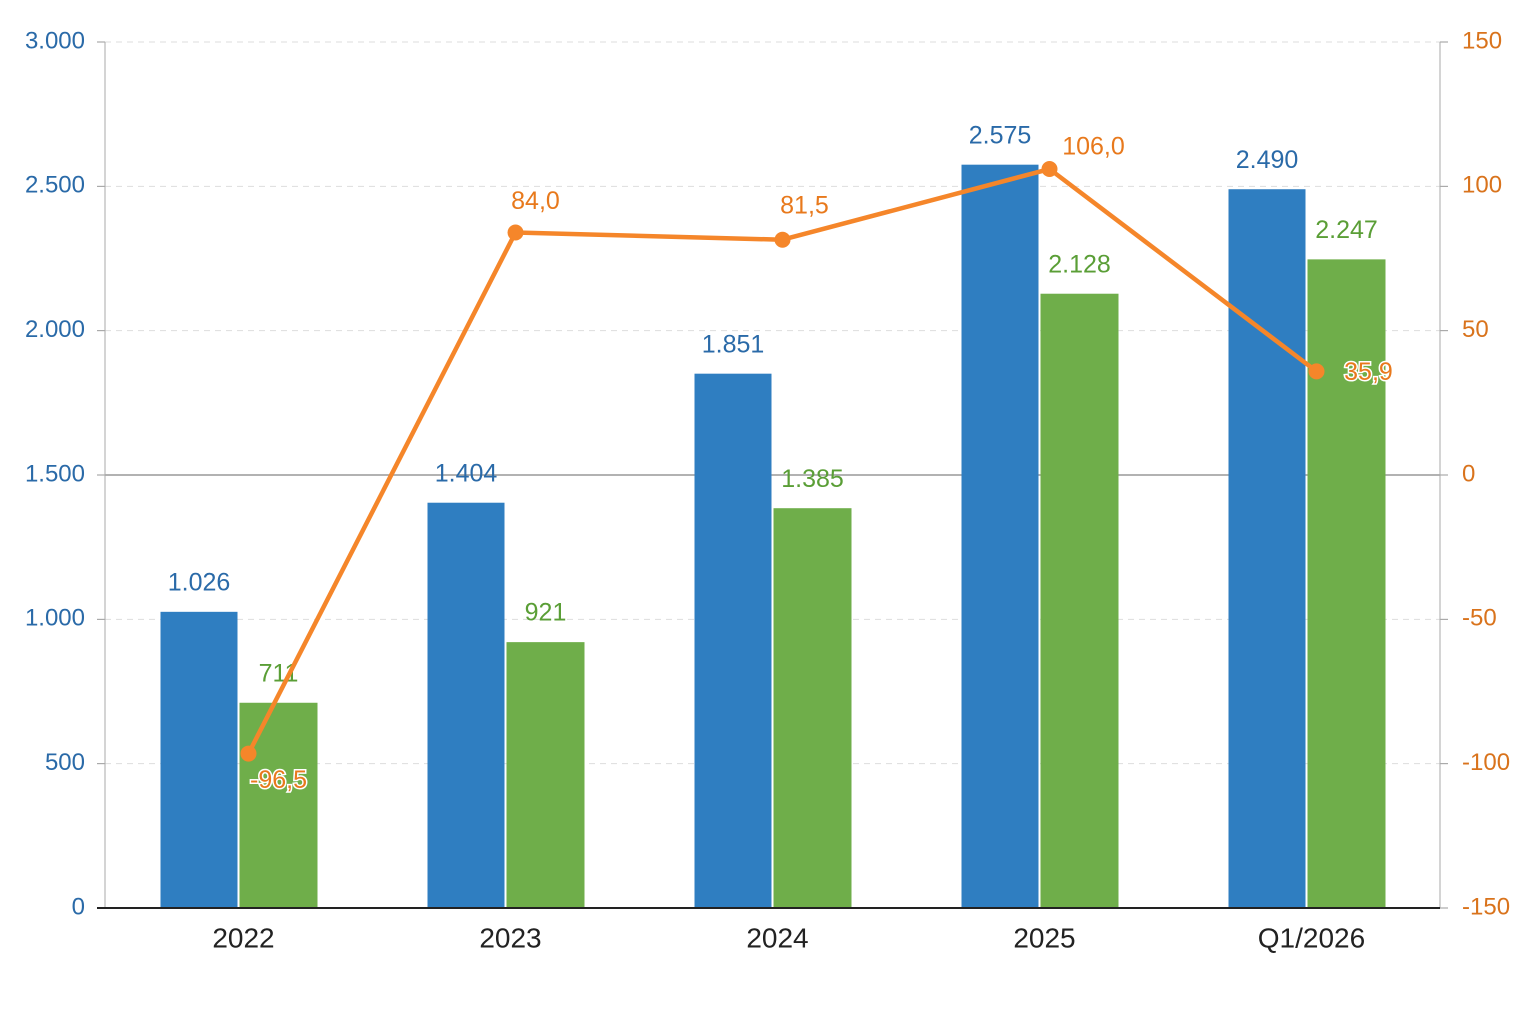 The width and height of the screenshot is (1536, 1024). I want to click on y2-tick-label: 50, so click(1475, 329).